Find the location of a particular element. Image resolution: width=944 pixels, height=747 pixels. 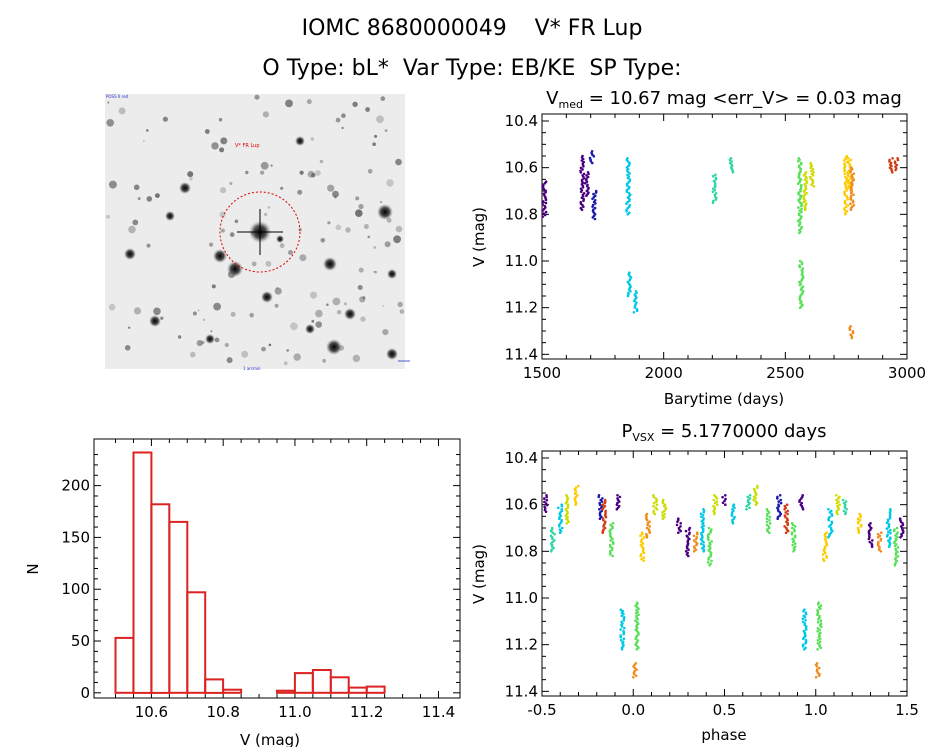

plot-frame is located at coordinates (724, 573).